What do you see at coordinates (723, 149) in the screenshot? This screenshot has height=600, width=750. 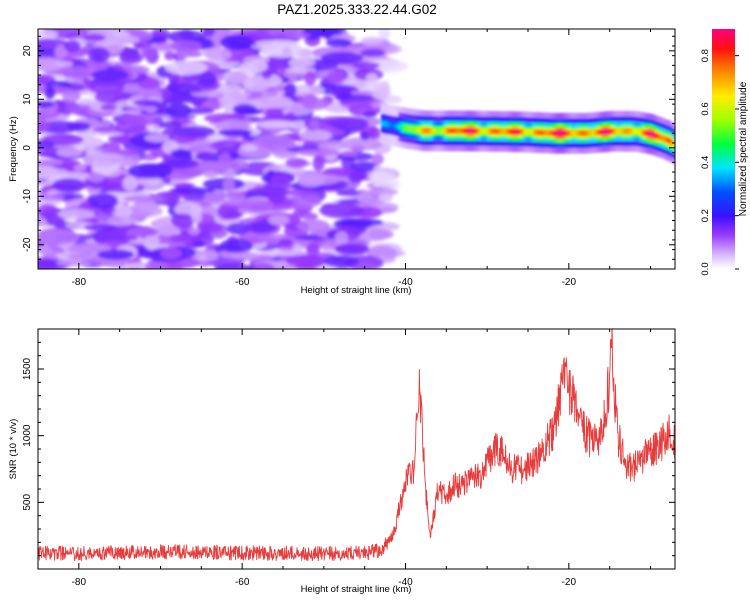 I see `colorbar-gradient` at bounding box center [723, 149].